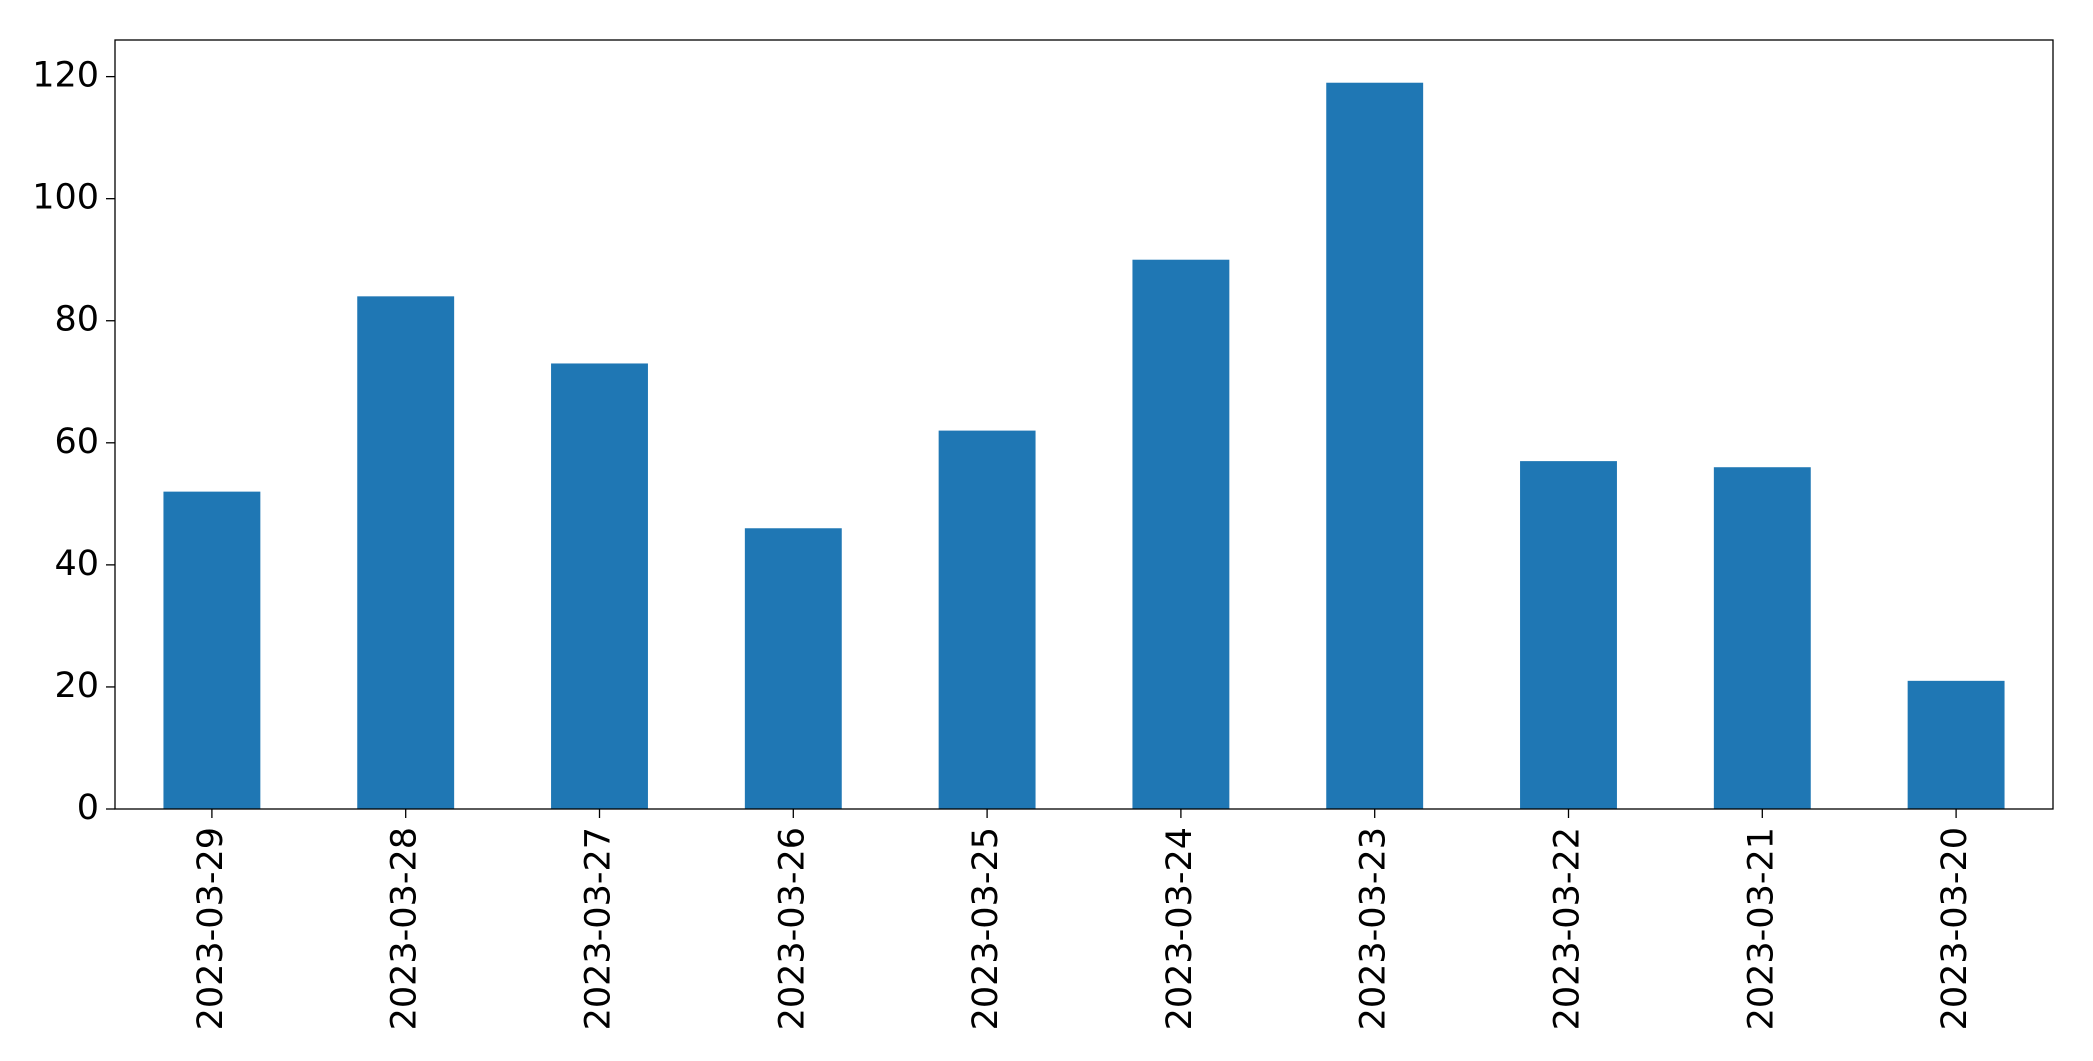 The image size is (2093, 1061). Describe the element at coordinates (599, 928) in the screenshot. I see `x-tick-label: 2023-03-27` at that location.